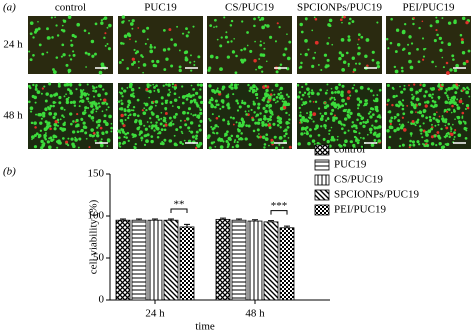 Image resolution: width=474 pixels, height=334 pixels. What do you see at coordinates (139, 260) in the screenshot?
I see `bar` at bounding box center [139, 260].